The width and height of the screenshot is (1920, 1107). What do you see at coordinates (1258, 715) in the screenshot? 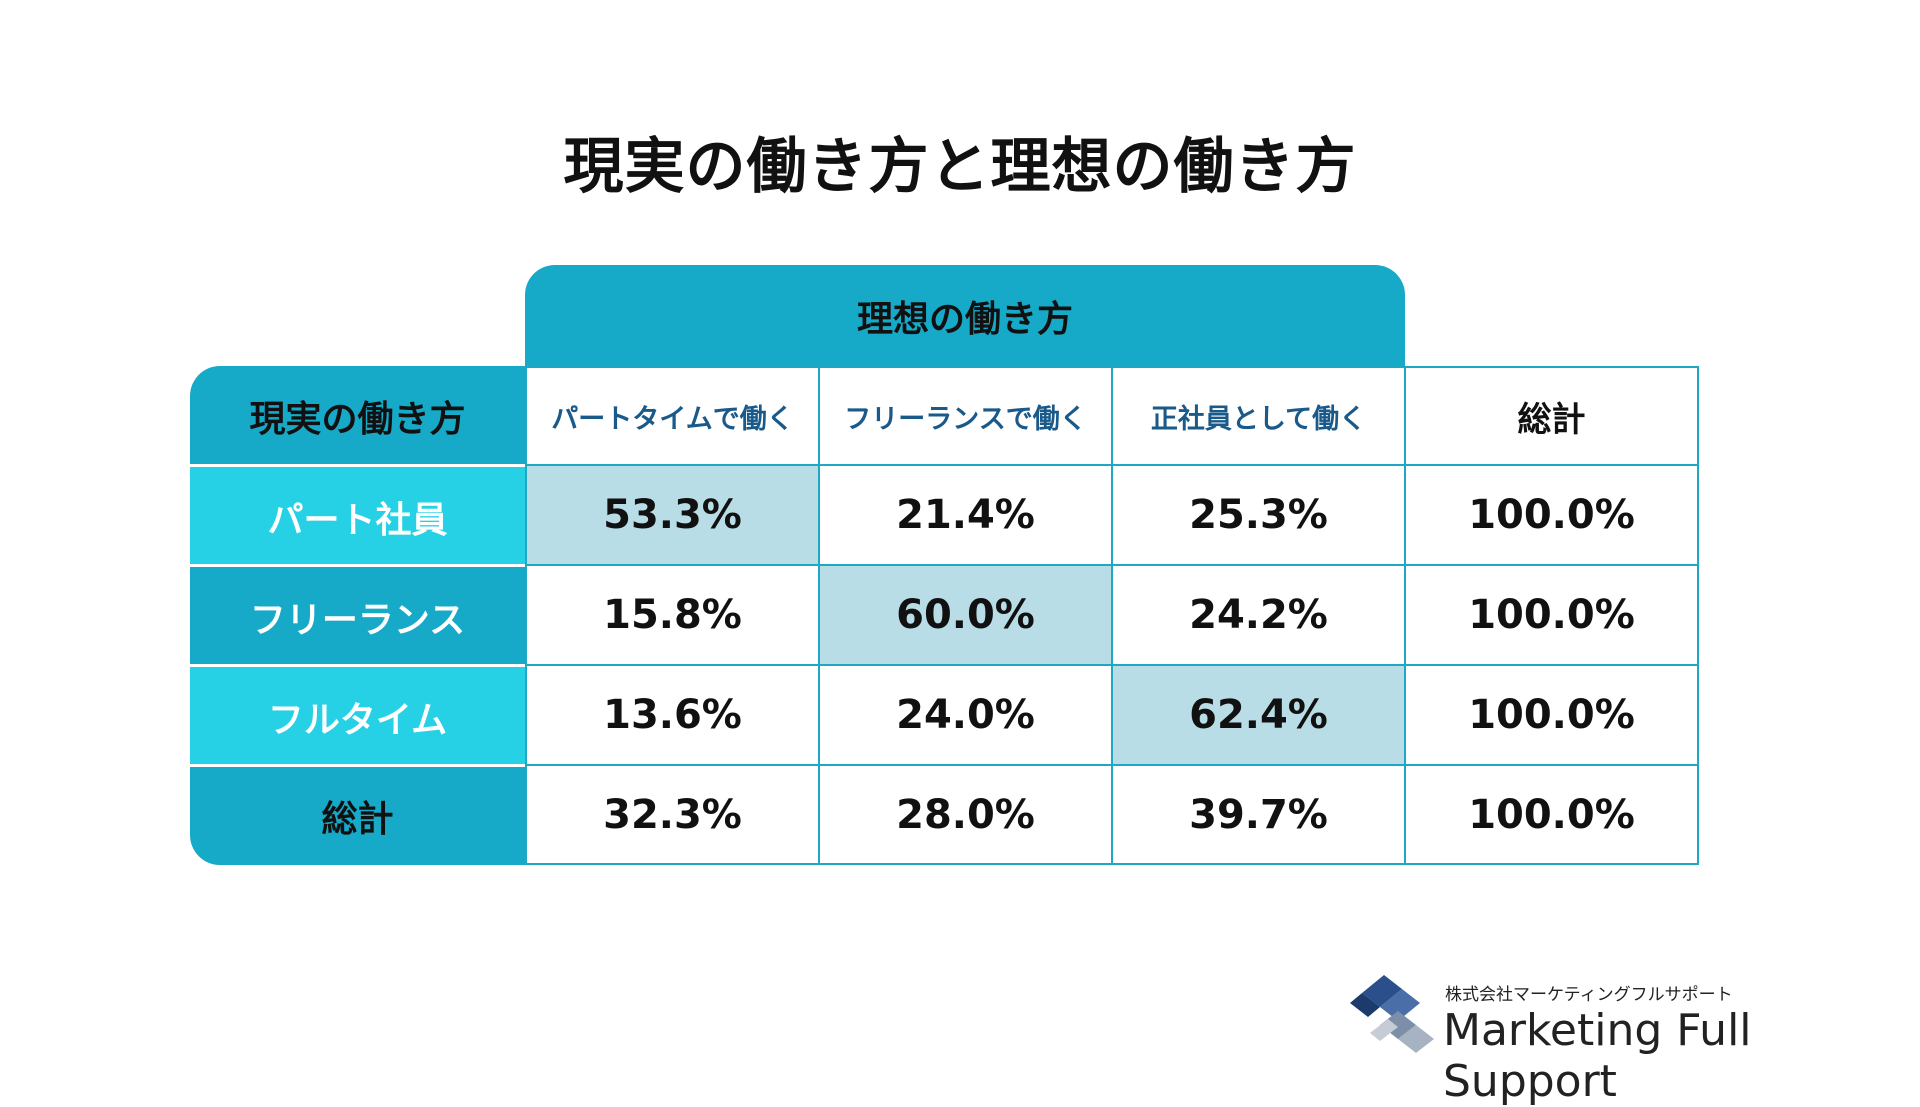
I see `table-cell: 62.4%` at bounding box center [1258, 715].